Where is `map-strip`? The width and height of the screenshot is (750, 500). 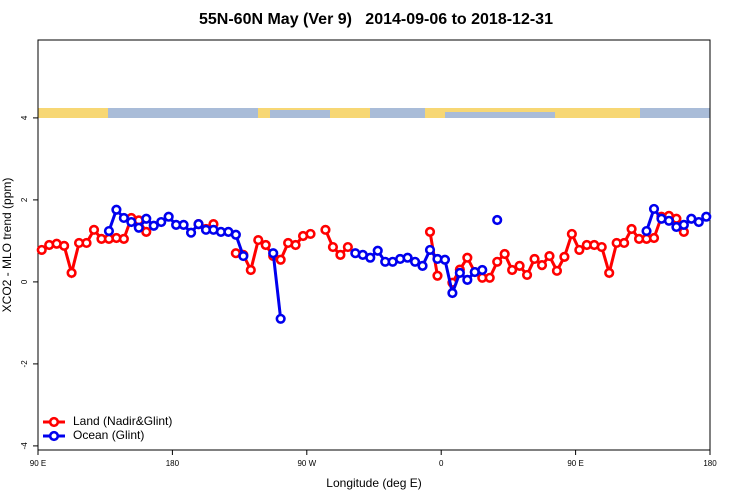 map-strip is located at coordinates (374, 113).